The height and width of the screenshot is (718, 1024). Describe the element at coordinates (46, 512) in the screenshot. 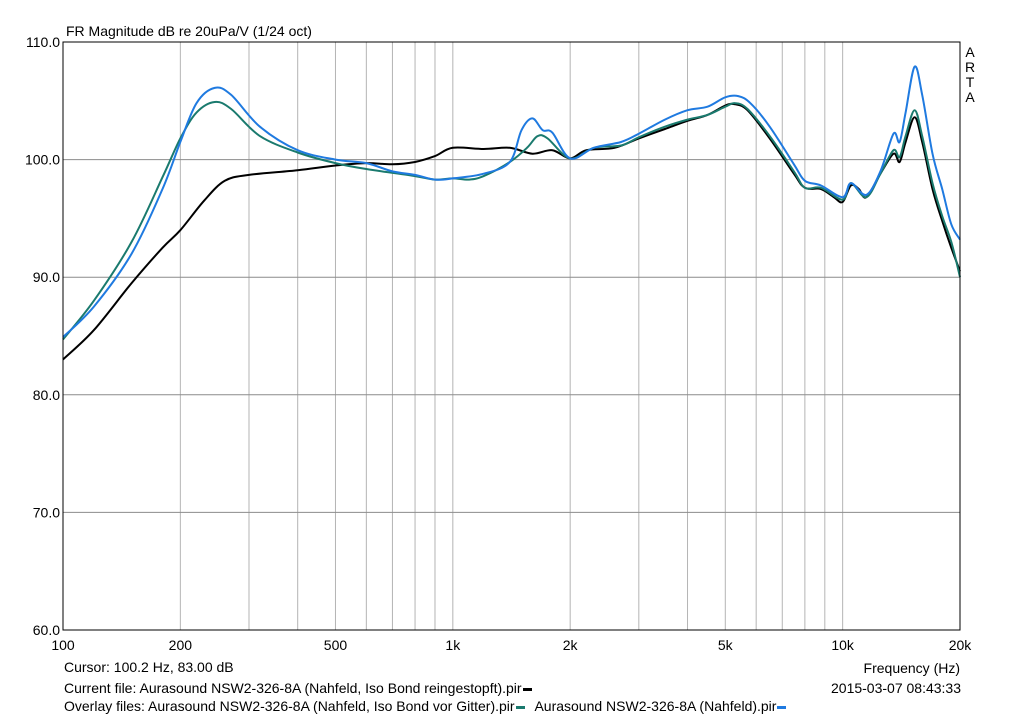

I see `y-tick-label: 70.0` at that location.